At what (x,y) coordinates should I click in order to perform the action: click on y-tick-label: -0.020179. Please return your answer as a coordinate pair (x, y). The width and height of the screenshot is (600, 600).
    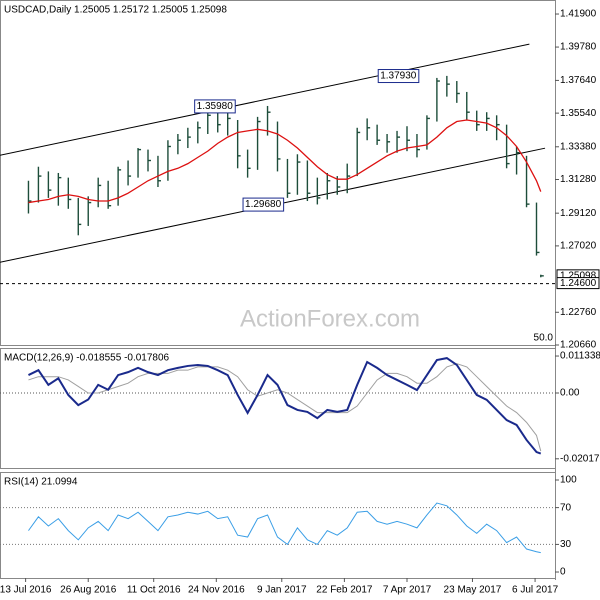
    Looking at the image, I should click on (580, 458).